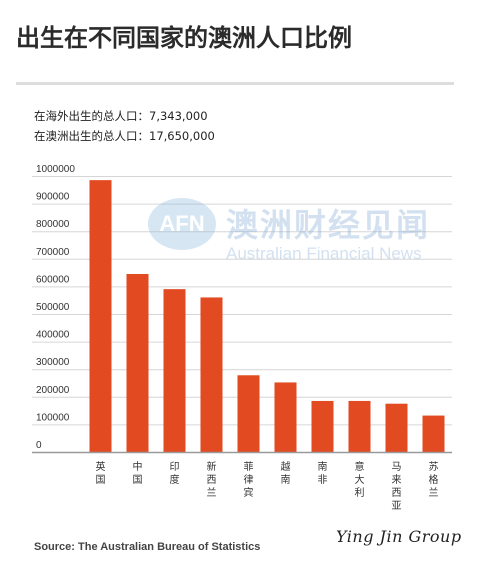  Describe the element at coordinates (323, 473) in the screenshot. I see `x-category-label: 南非` at that location.